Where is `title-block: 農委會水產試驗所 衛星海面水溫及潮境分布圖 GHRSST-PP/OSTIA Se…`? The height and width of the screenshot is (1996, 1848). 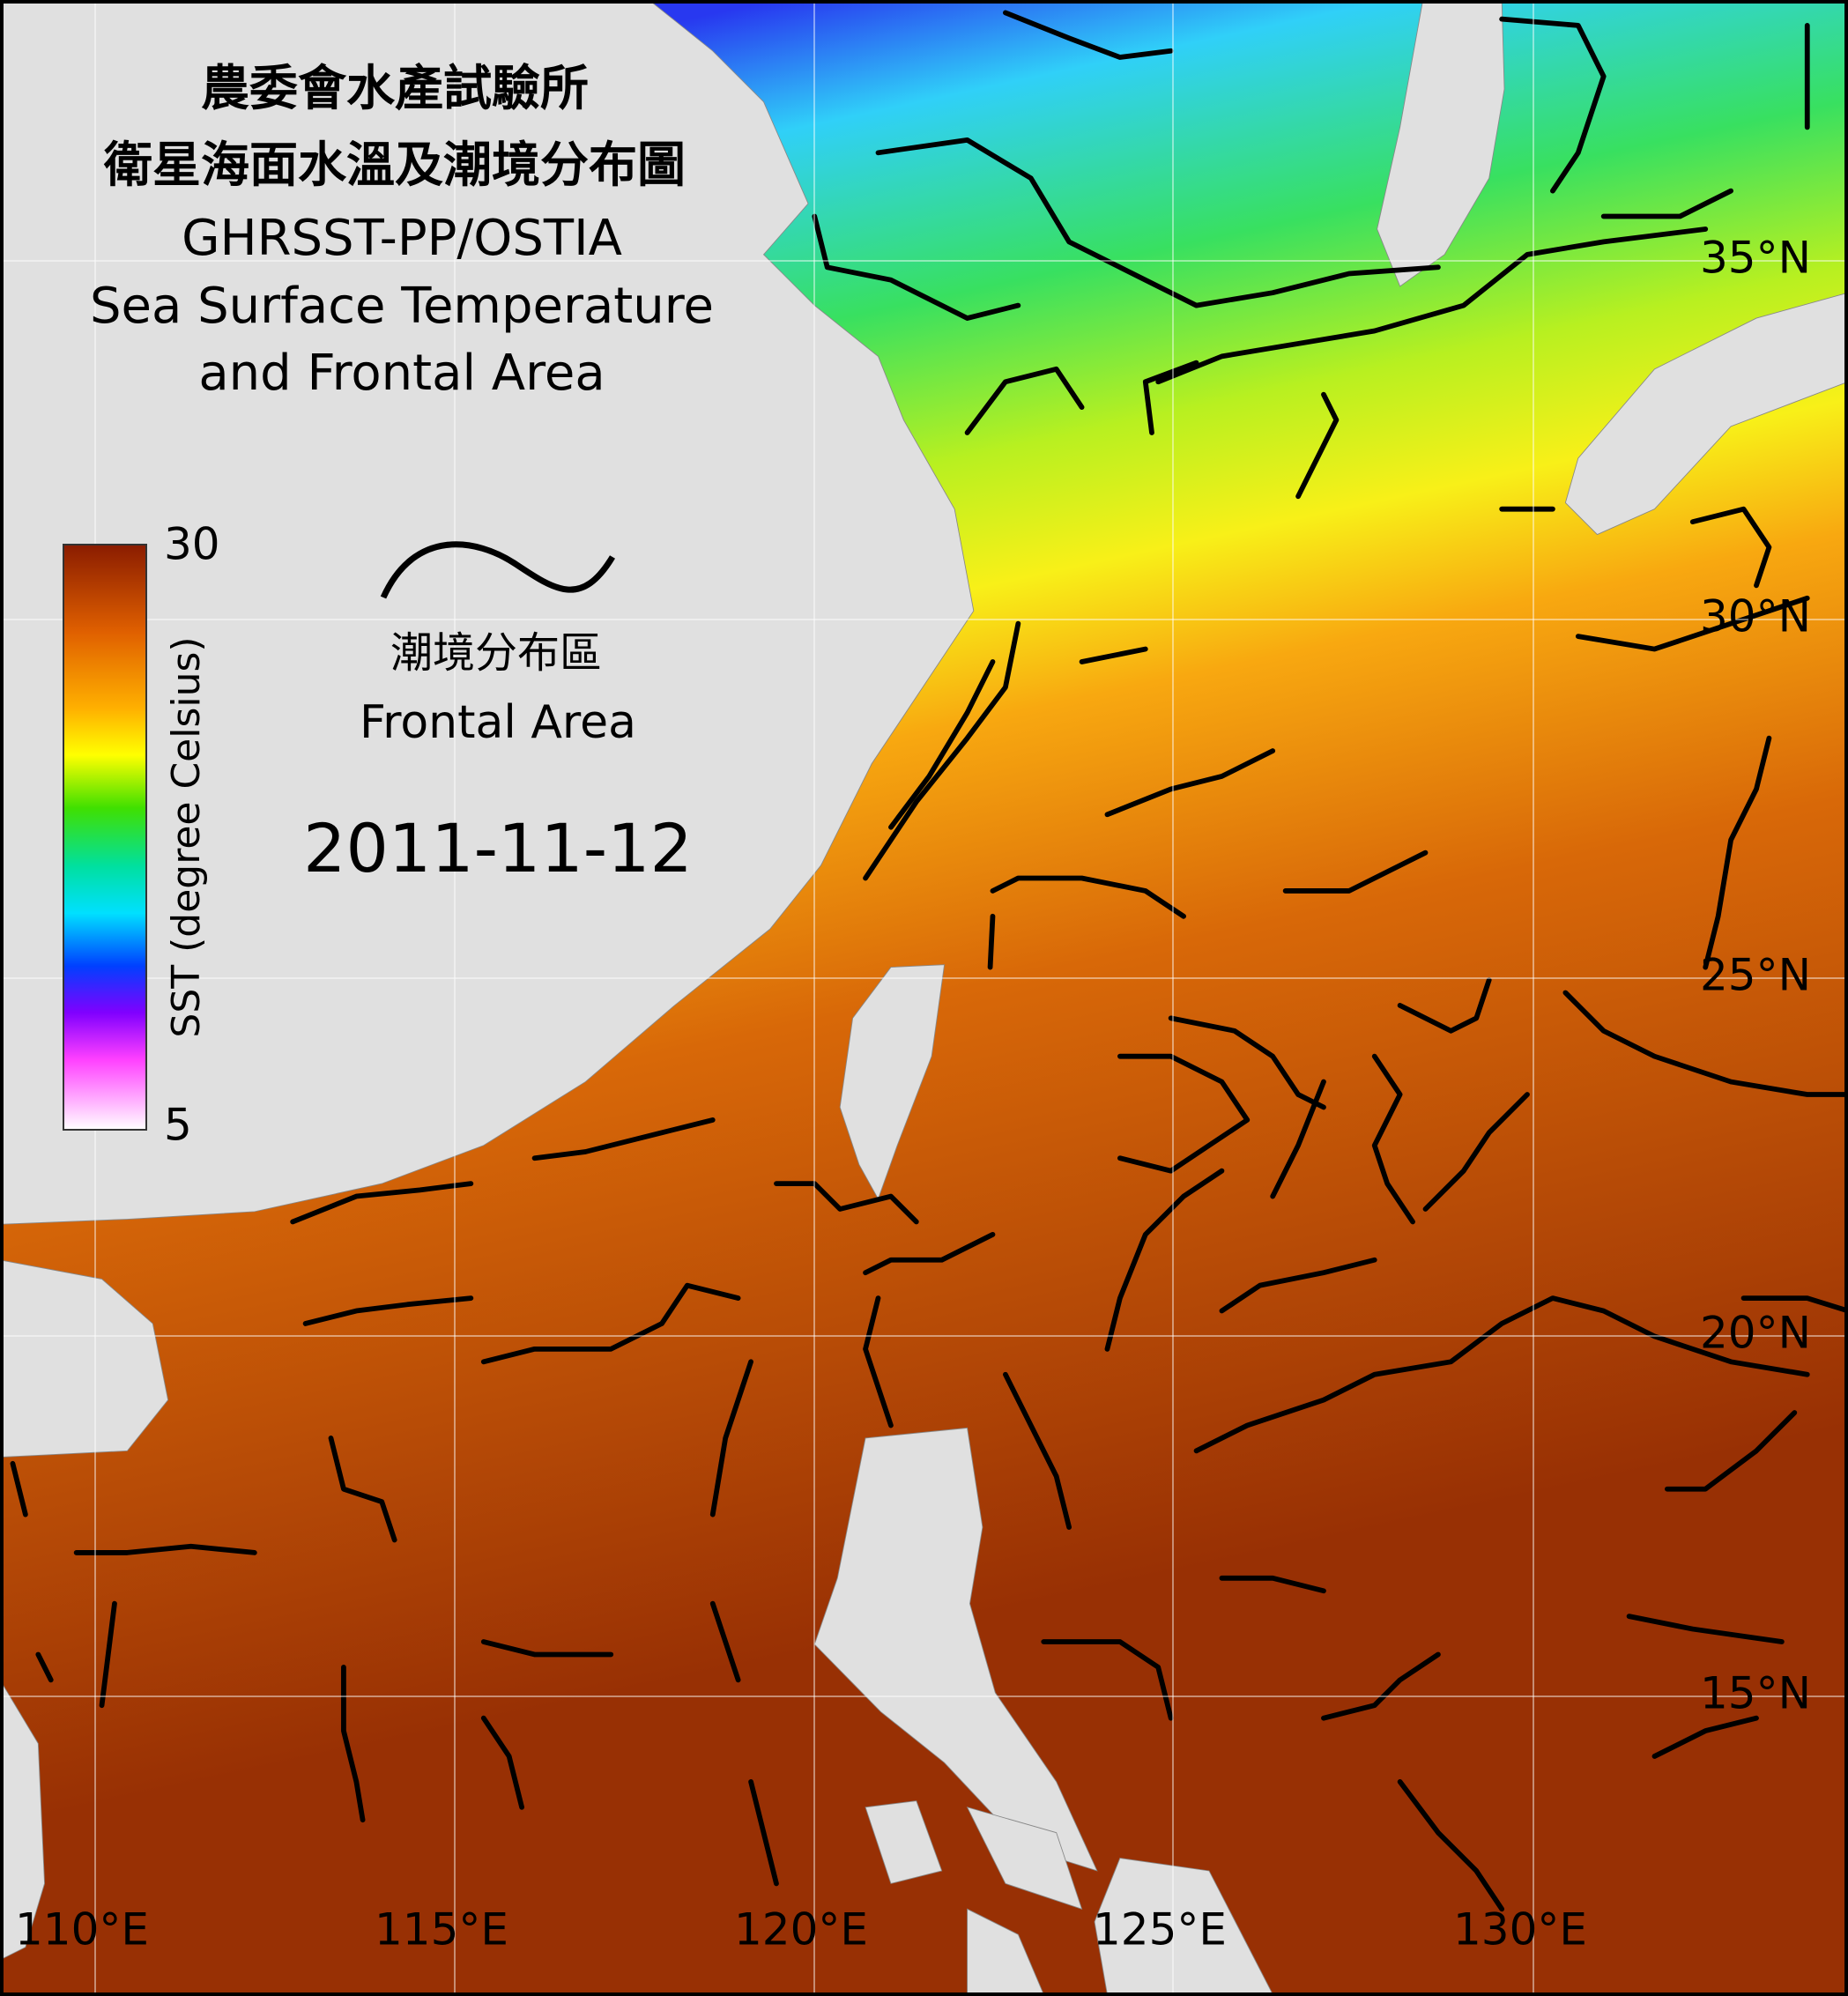 title-block: 農委會水產試驗所 衛星海面水溫及潮境分布圖 GHRSST-PP/OSTIA Se… is located at coordinates (402, 231).